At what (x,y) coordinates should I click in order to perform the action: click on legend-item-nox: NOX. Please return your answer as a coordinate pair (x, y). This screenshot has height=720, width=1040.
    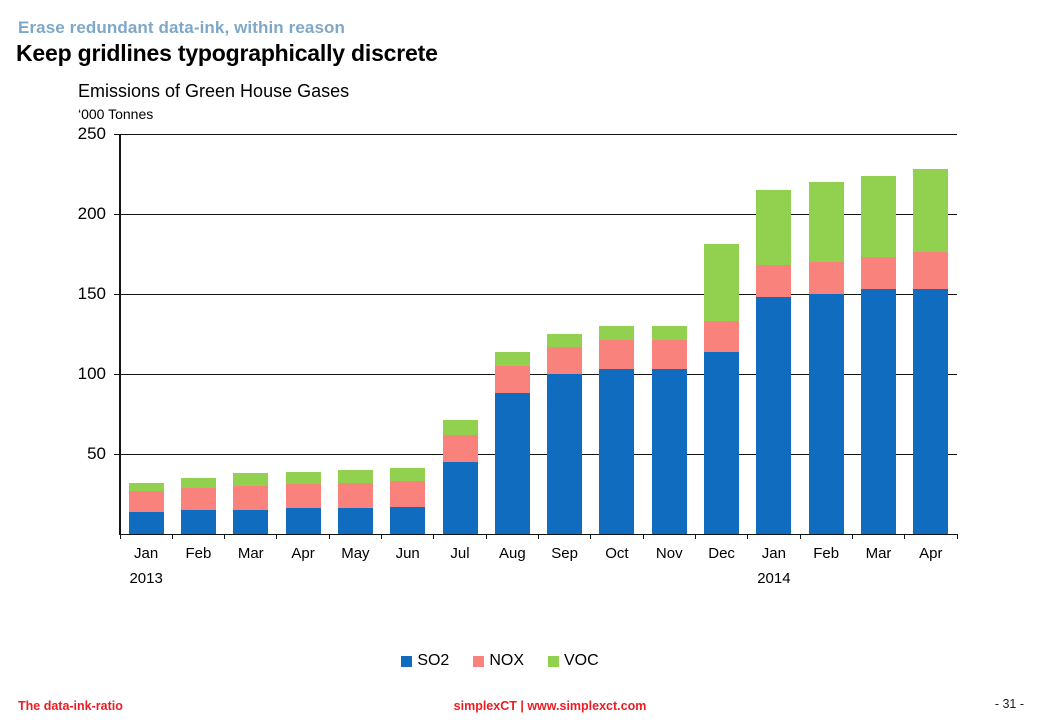
    Looking at the image, I should click on (498, 661).